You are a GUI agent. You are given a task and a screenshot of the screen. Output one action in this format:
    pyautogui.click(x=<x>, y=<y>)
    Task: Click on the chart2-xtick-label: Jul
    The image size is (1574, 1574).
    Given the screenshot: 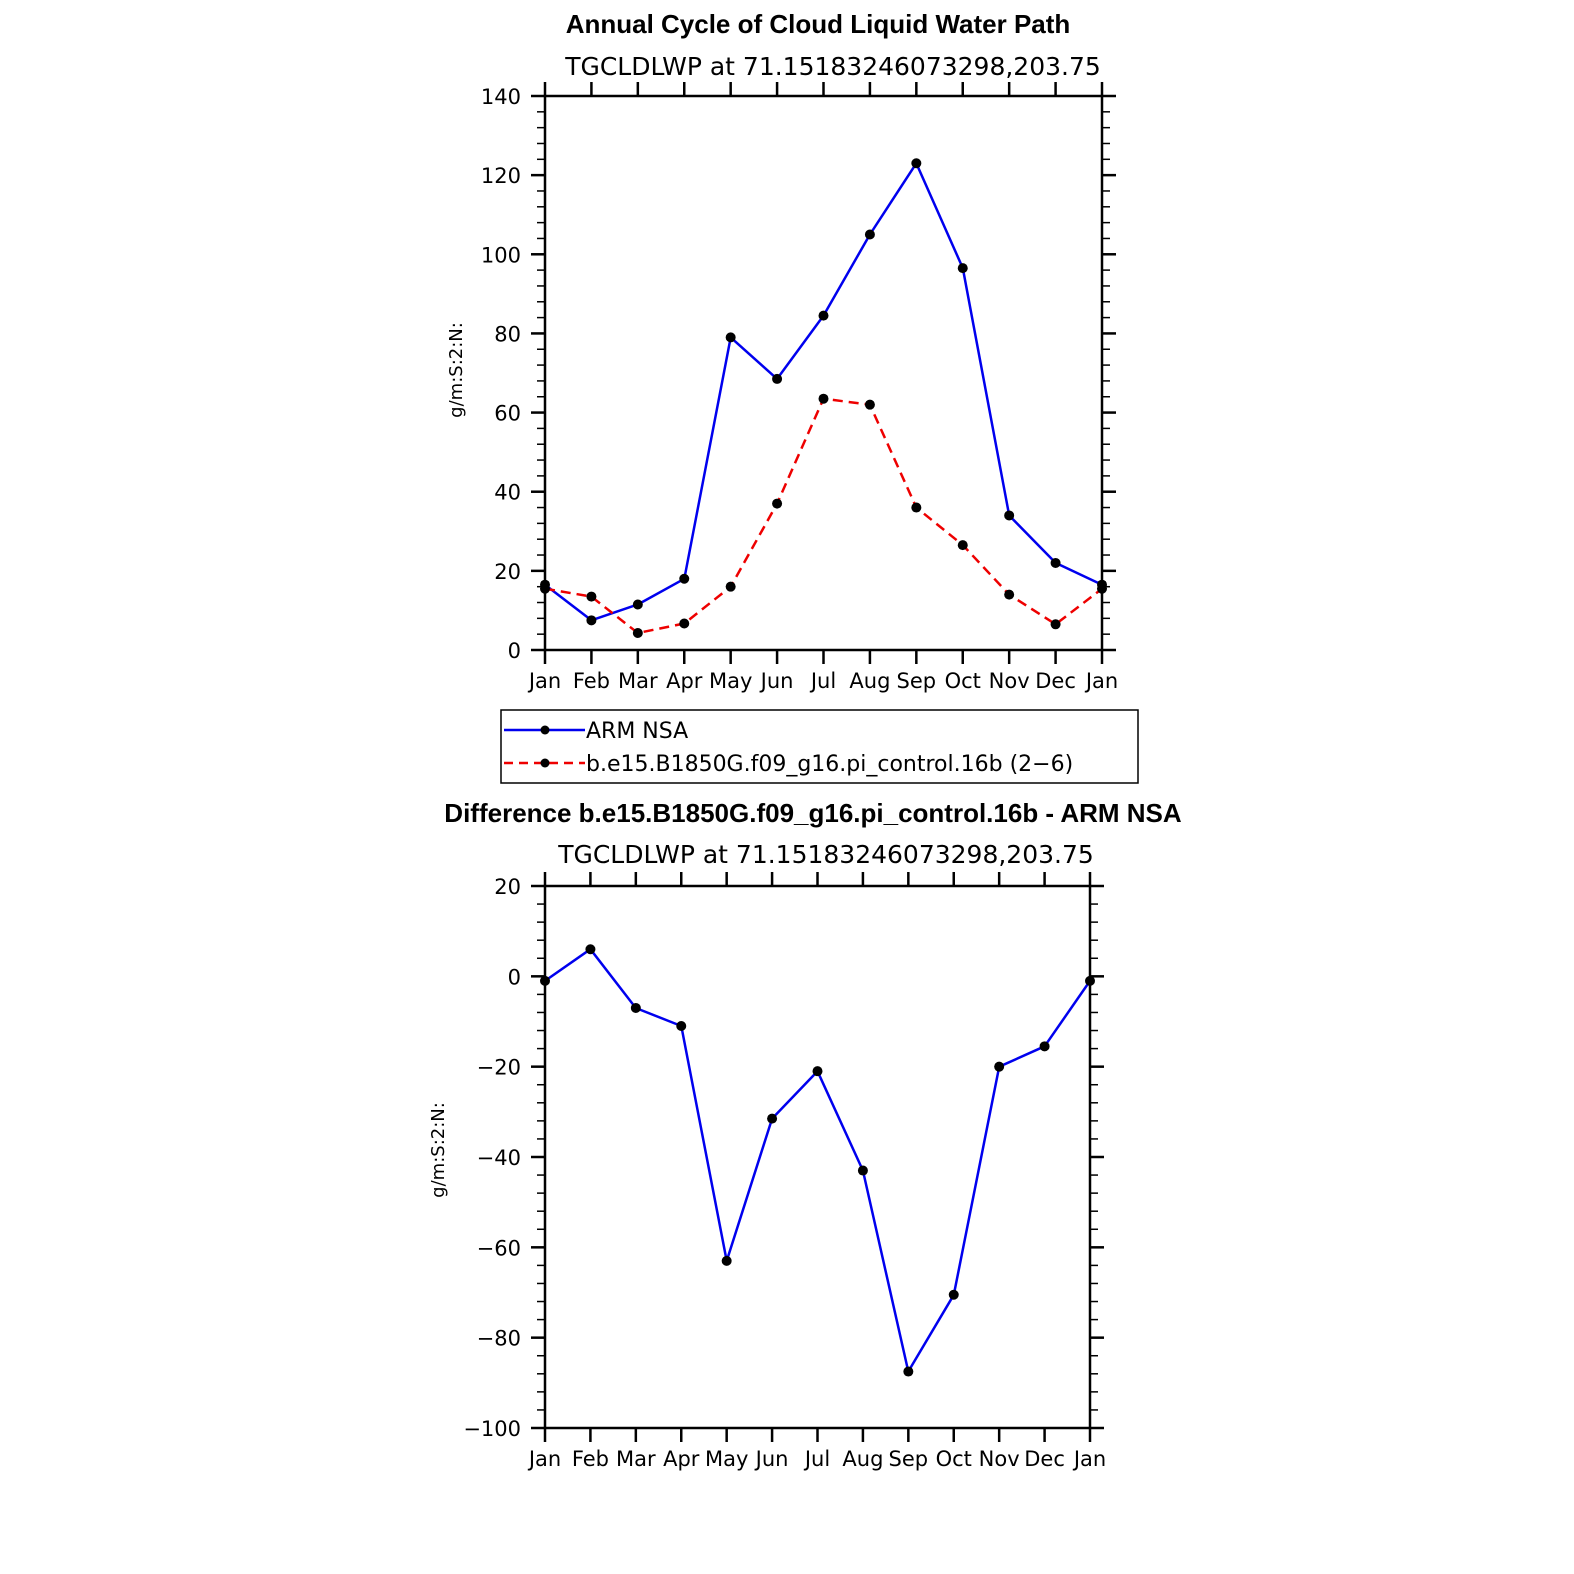 What is the action you would take?
    pyautogui.click(x=816, y=1459)
    